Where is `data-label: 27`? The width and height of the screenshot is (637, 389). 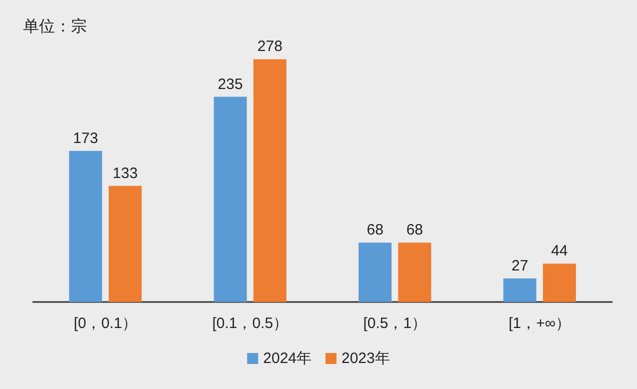
data-label: 27 is located at coordinates (519, 265).